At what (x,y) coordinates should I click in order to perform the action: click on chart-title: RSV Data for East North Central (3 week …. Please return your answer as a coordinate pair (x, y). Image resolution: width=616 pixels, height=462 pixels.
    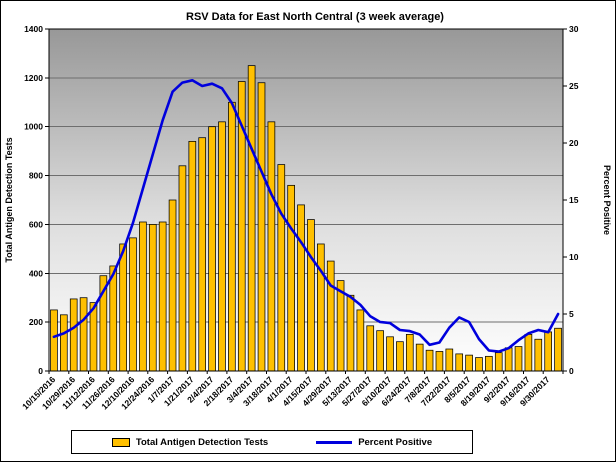
    Looking at the image, I should click on (315, 17).